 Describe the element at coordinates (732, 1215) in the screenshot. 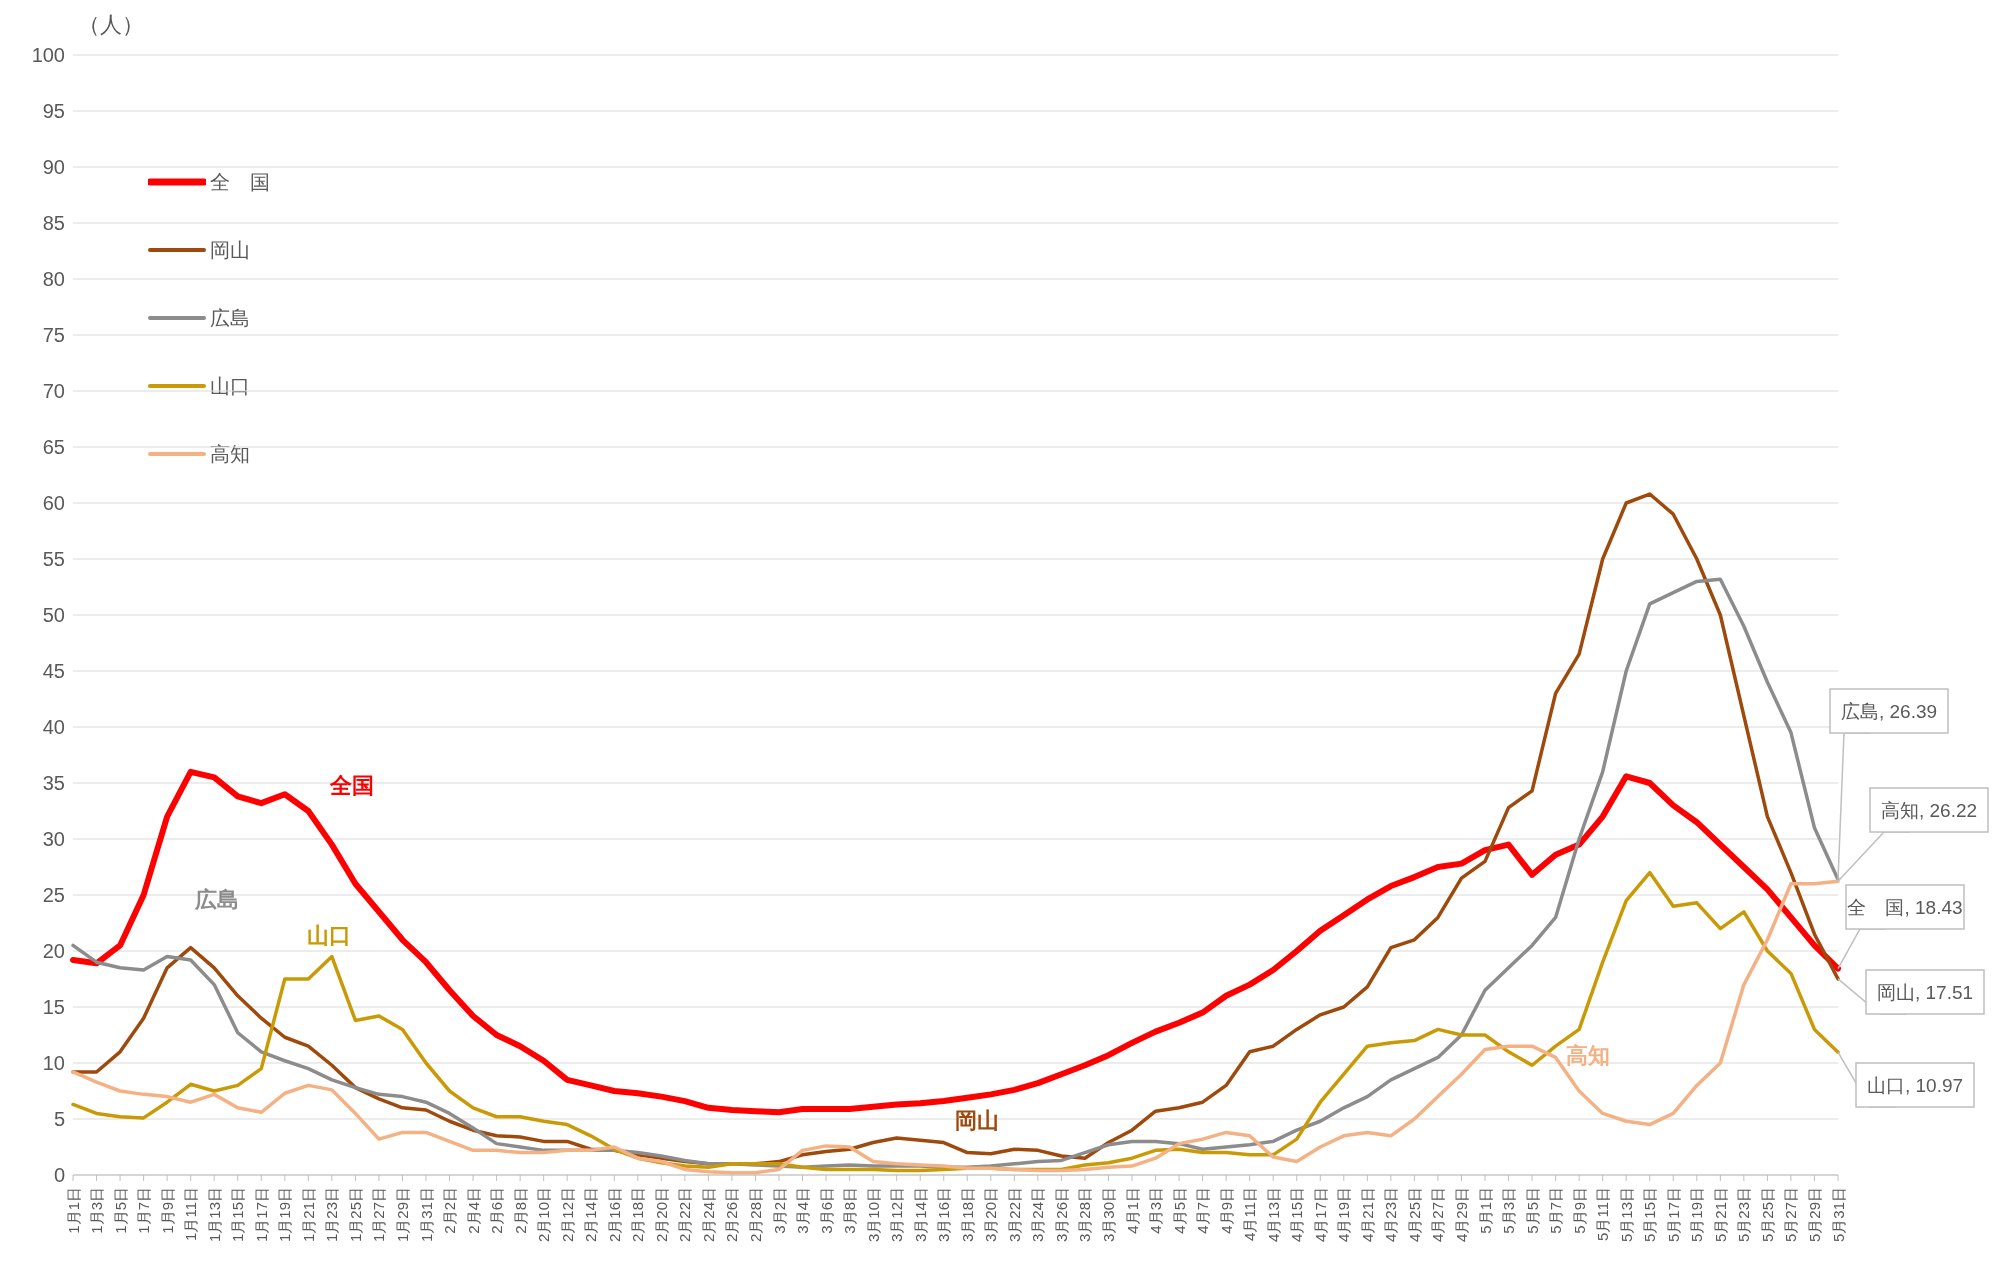

I see `x-tick-label: 2月26日` at that location.